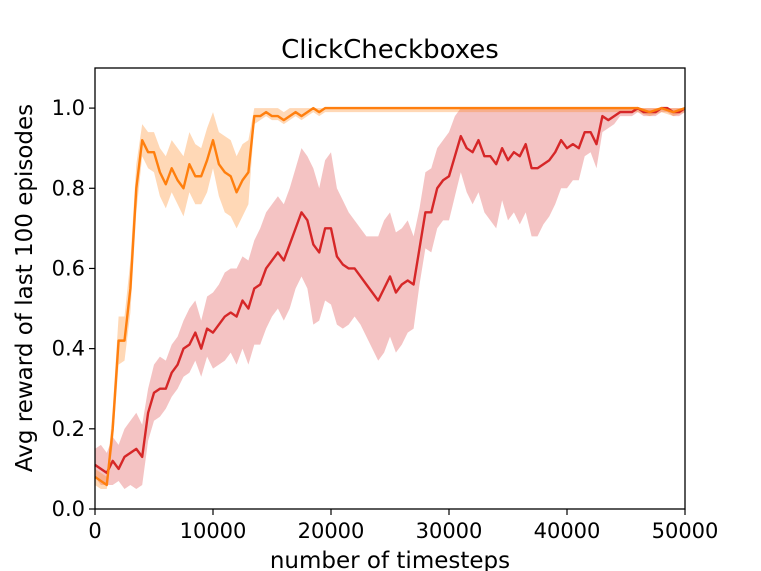 The width and height of the screenshot is (761, 571). I want to click on x-tick-label: 0, so click(94, 531).